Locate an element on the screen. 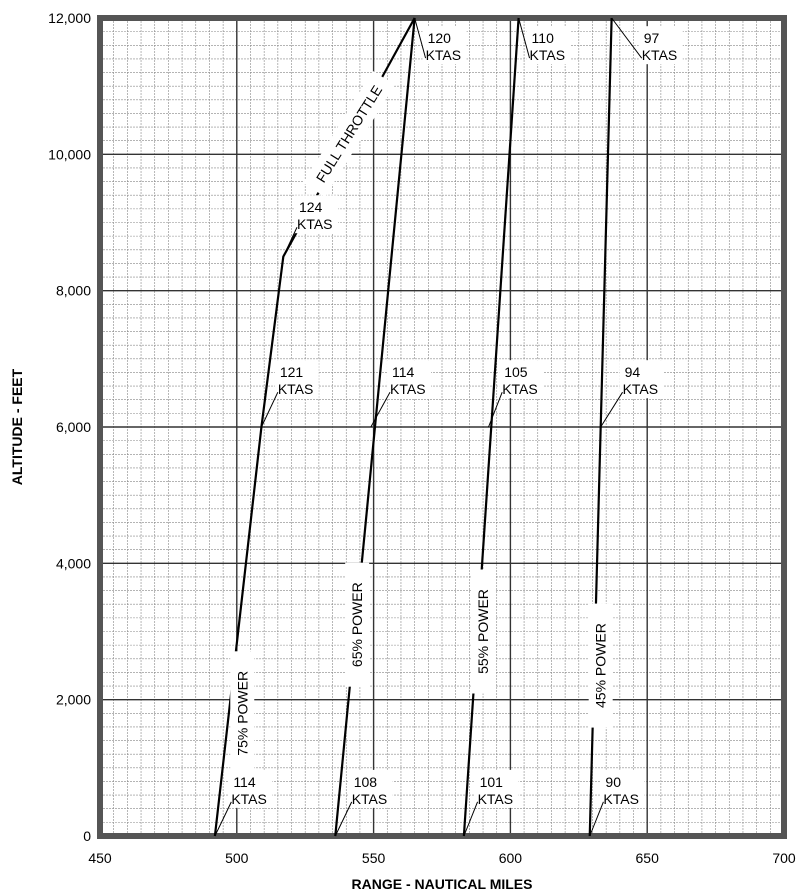  series-label-group: 65% POWER is located at coordinates (357, 624).